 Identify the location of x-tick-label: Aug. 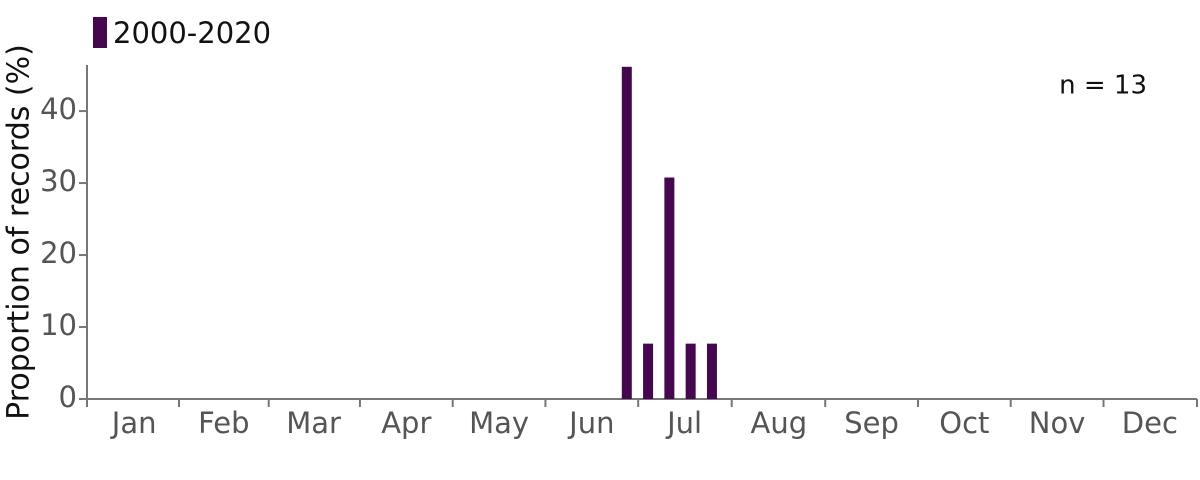
(779, 423).